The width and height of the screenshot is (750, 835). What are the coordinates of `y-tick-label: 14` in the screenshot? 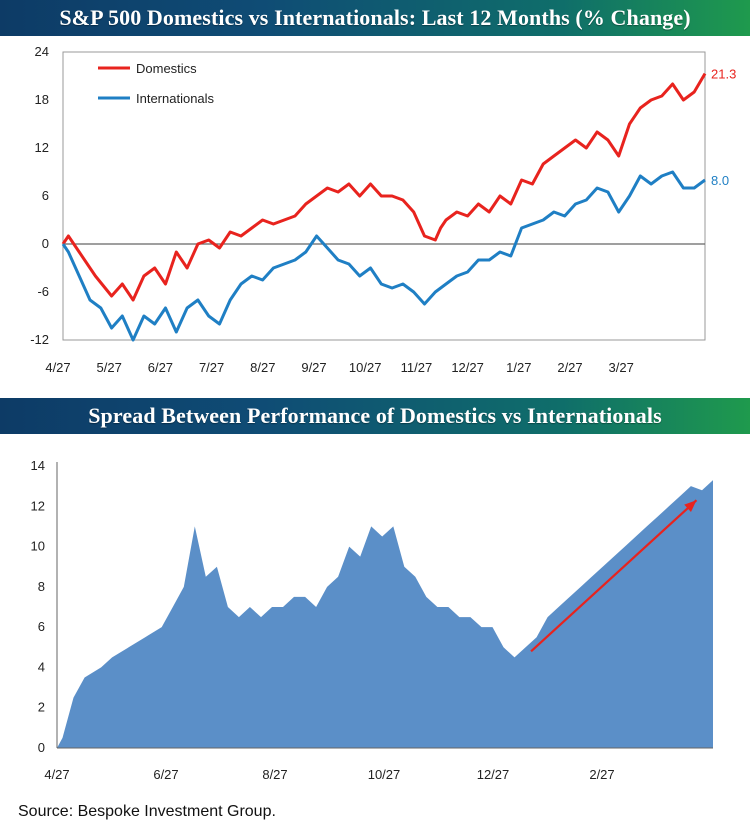 It's located at (38, 465).